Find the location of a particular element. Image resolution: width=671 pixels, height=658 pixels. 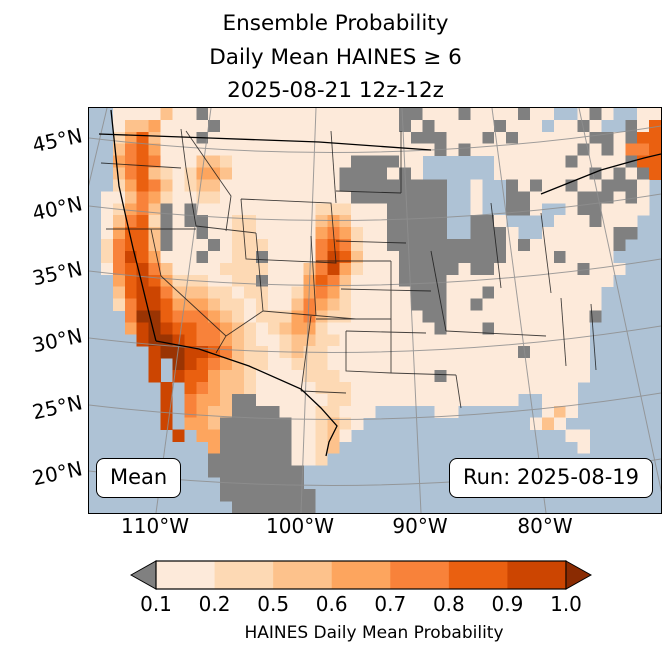

colorbar-svg is located at coordinates (361, 575).